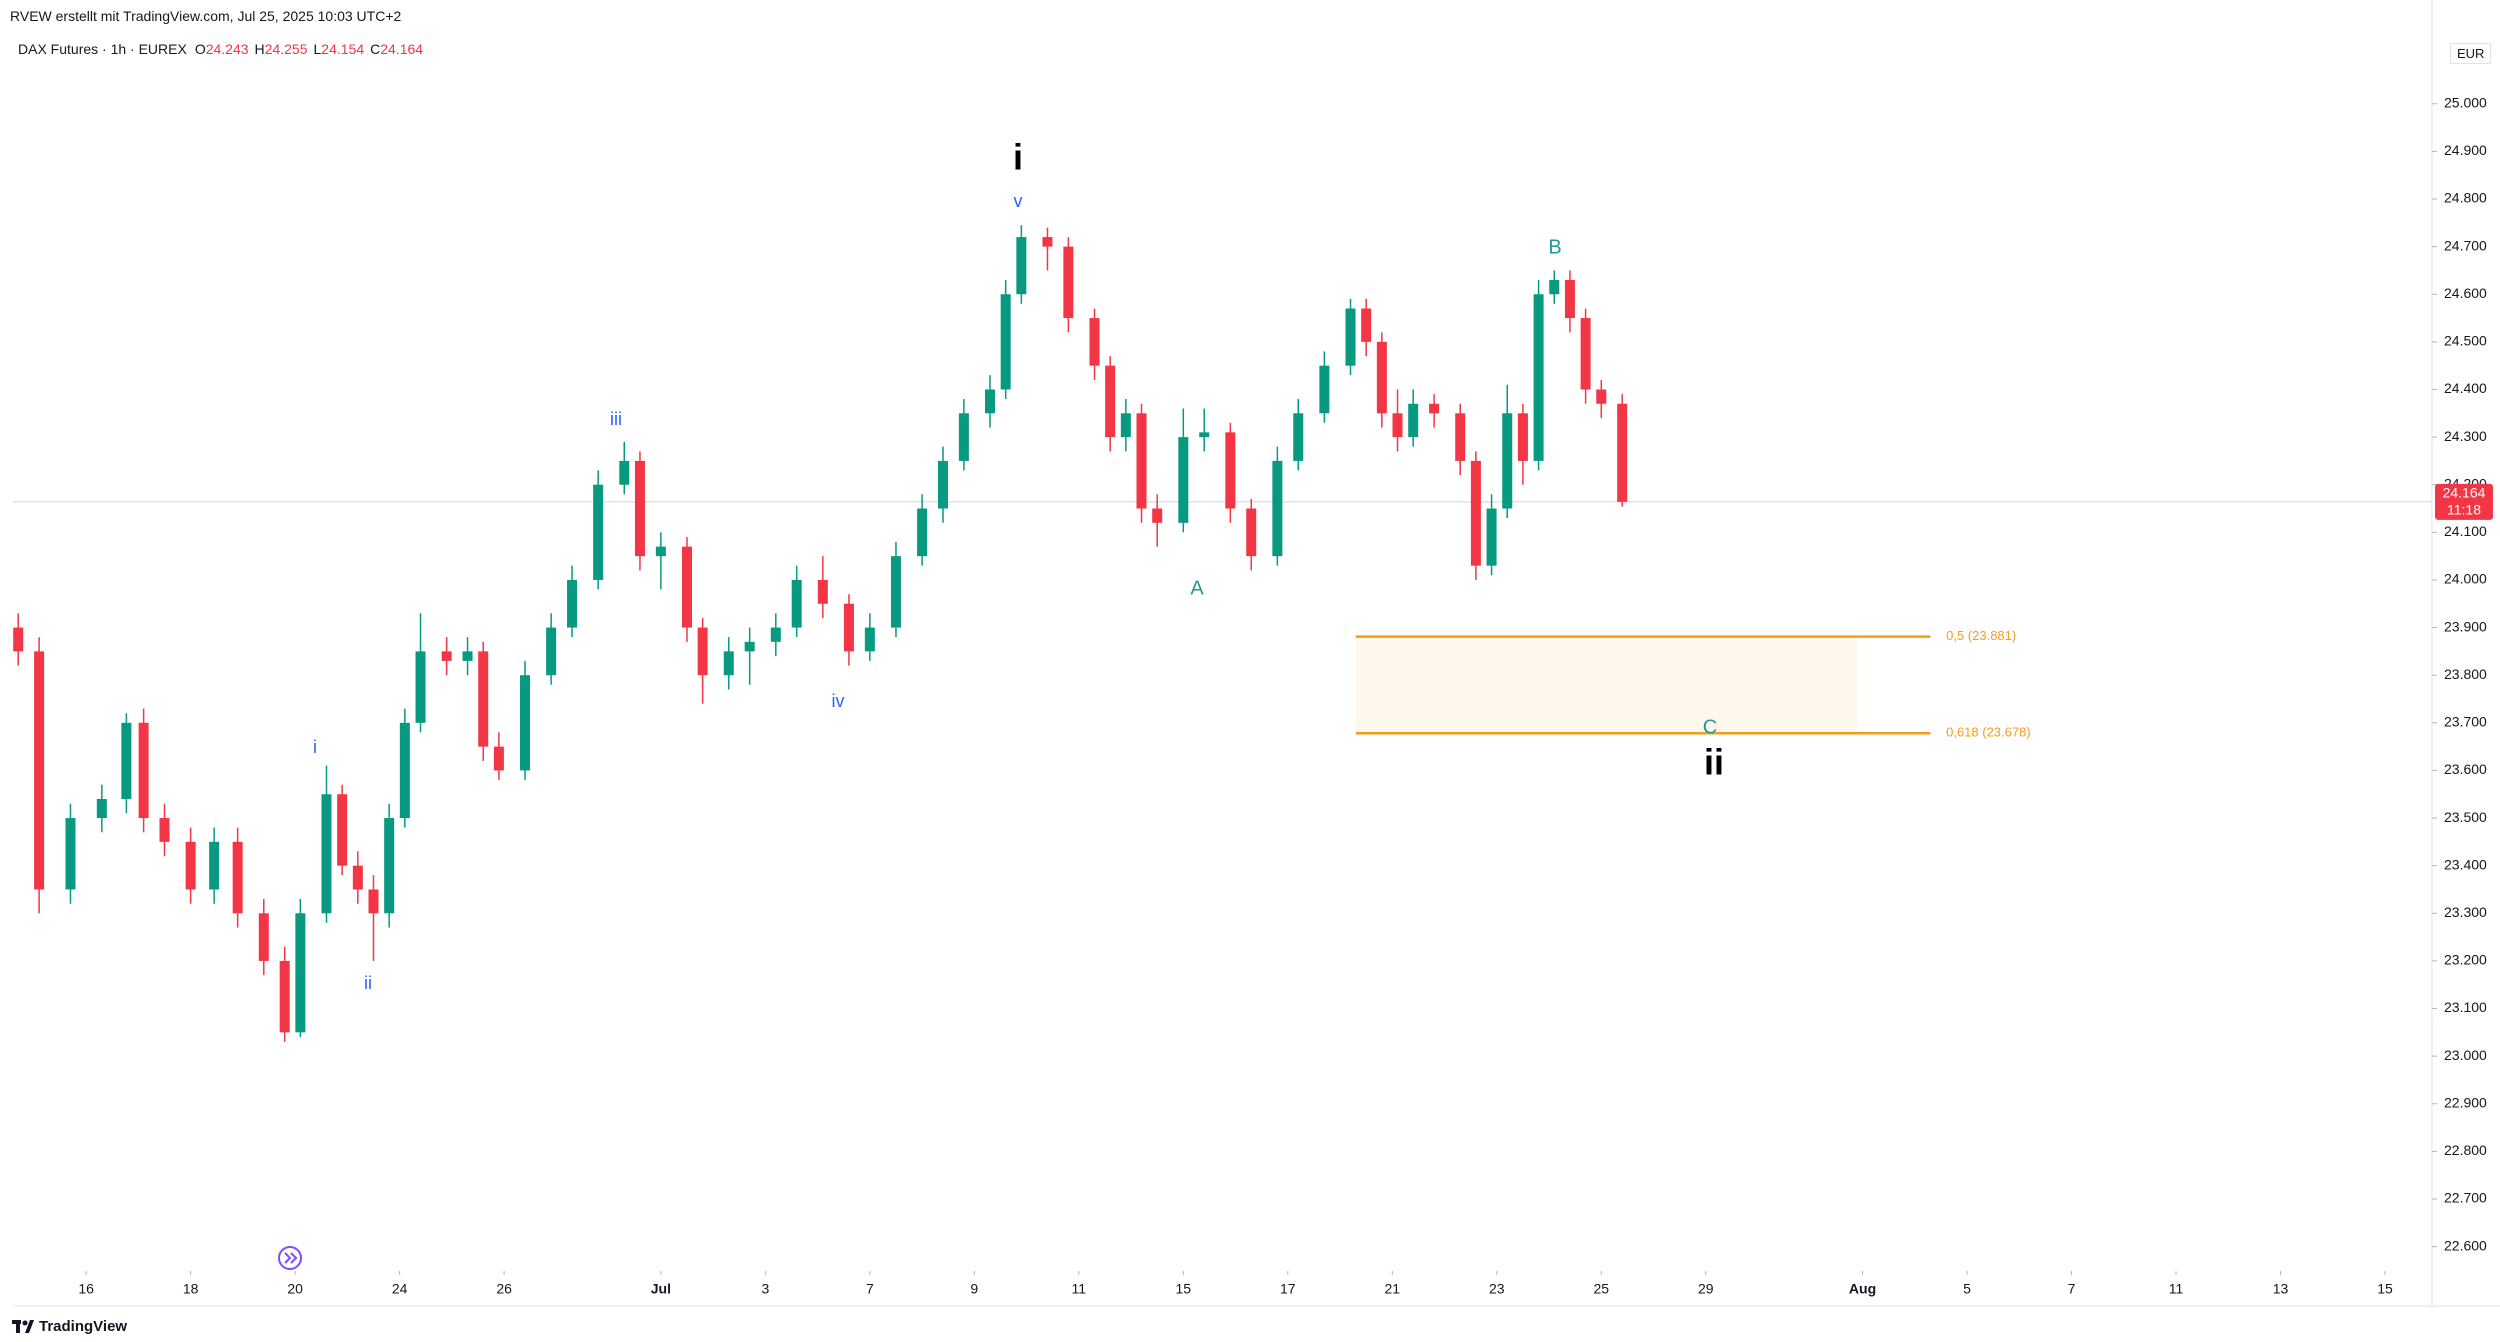 The image size is (2500, 1342). I want to click on last-price-label: 24.164, so click(2464, 493).